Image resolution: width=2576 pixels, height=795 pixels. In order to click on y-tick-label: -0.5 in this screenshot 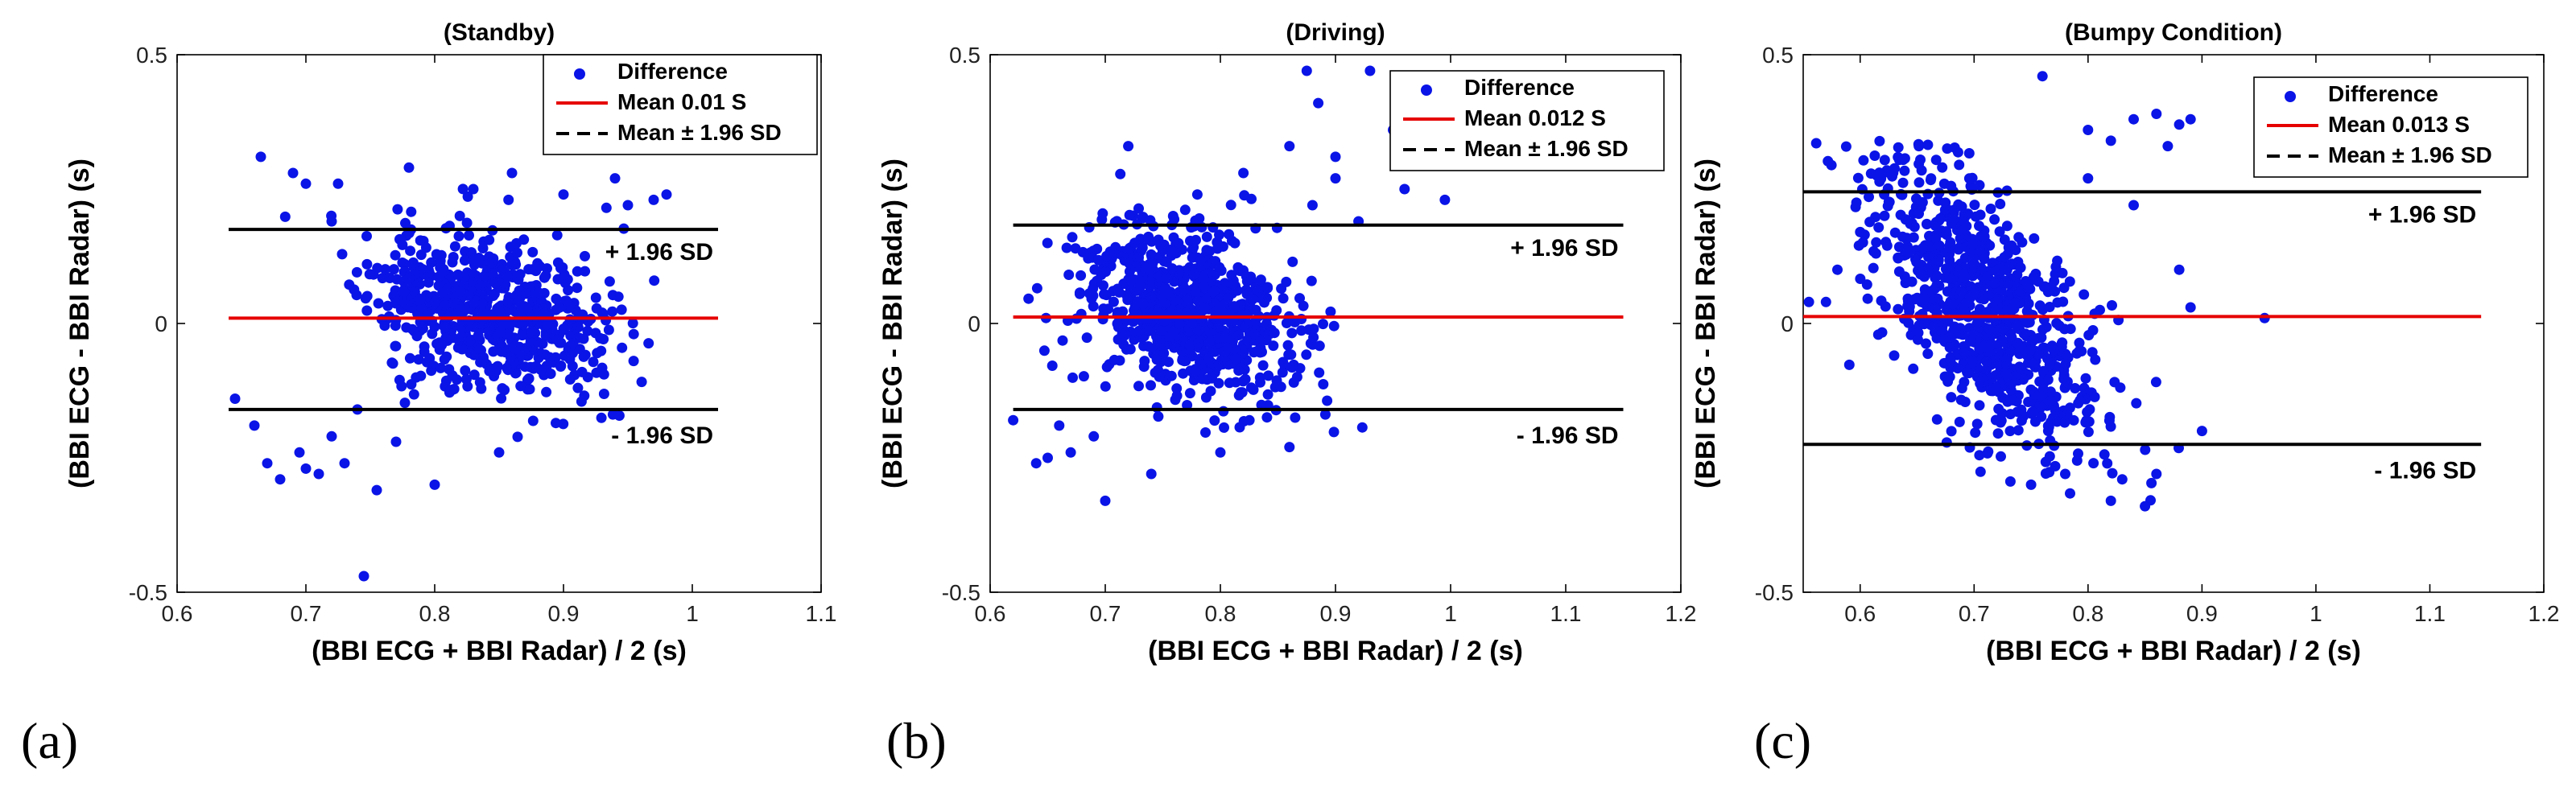, I will do `click(1774, 592)`.